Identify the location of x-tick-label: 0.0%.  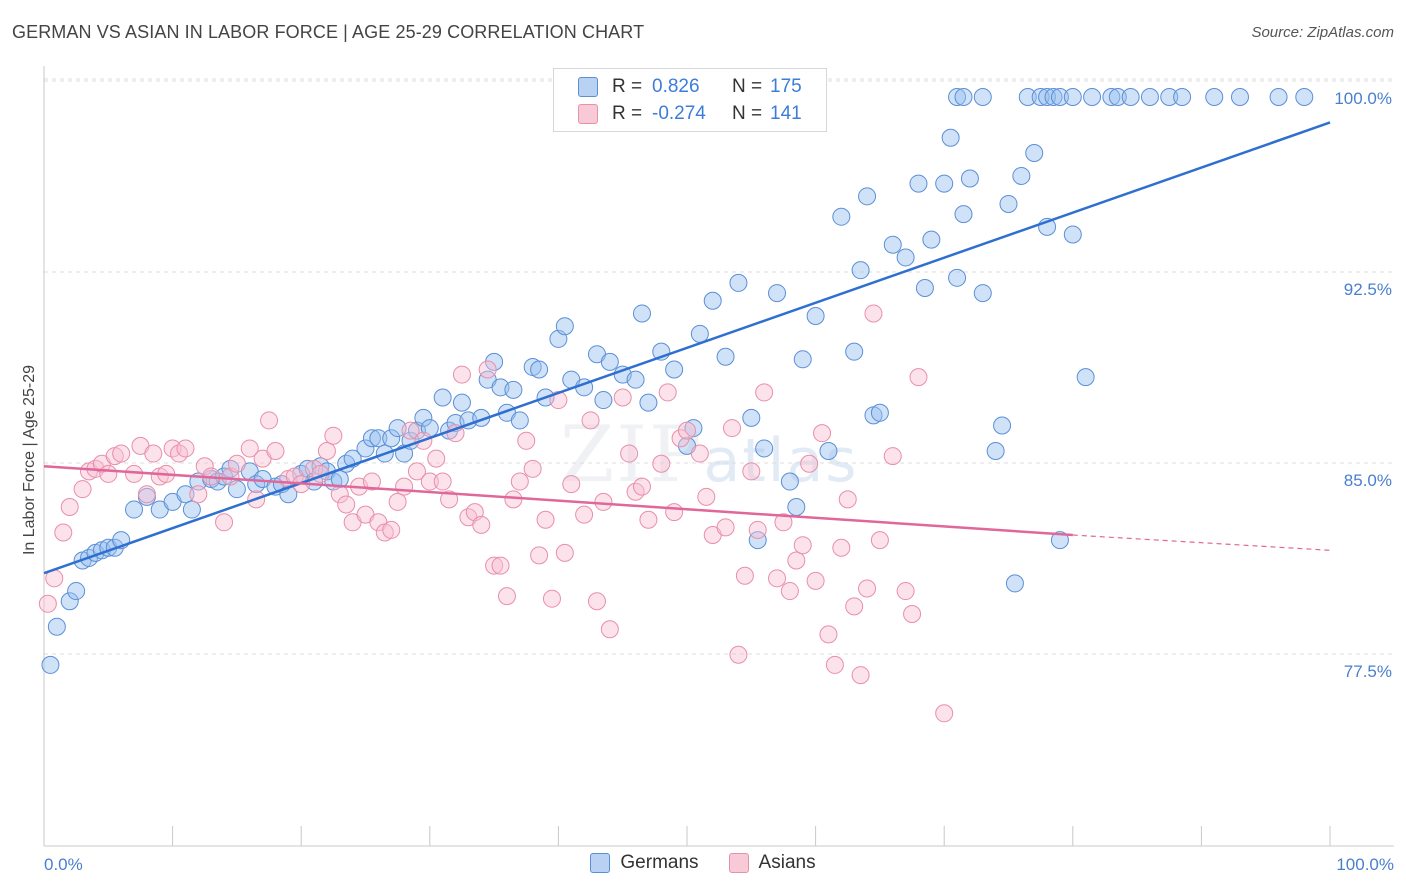
(63, 864).